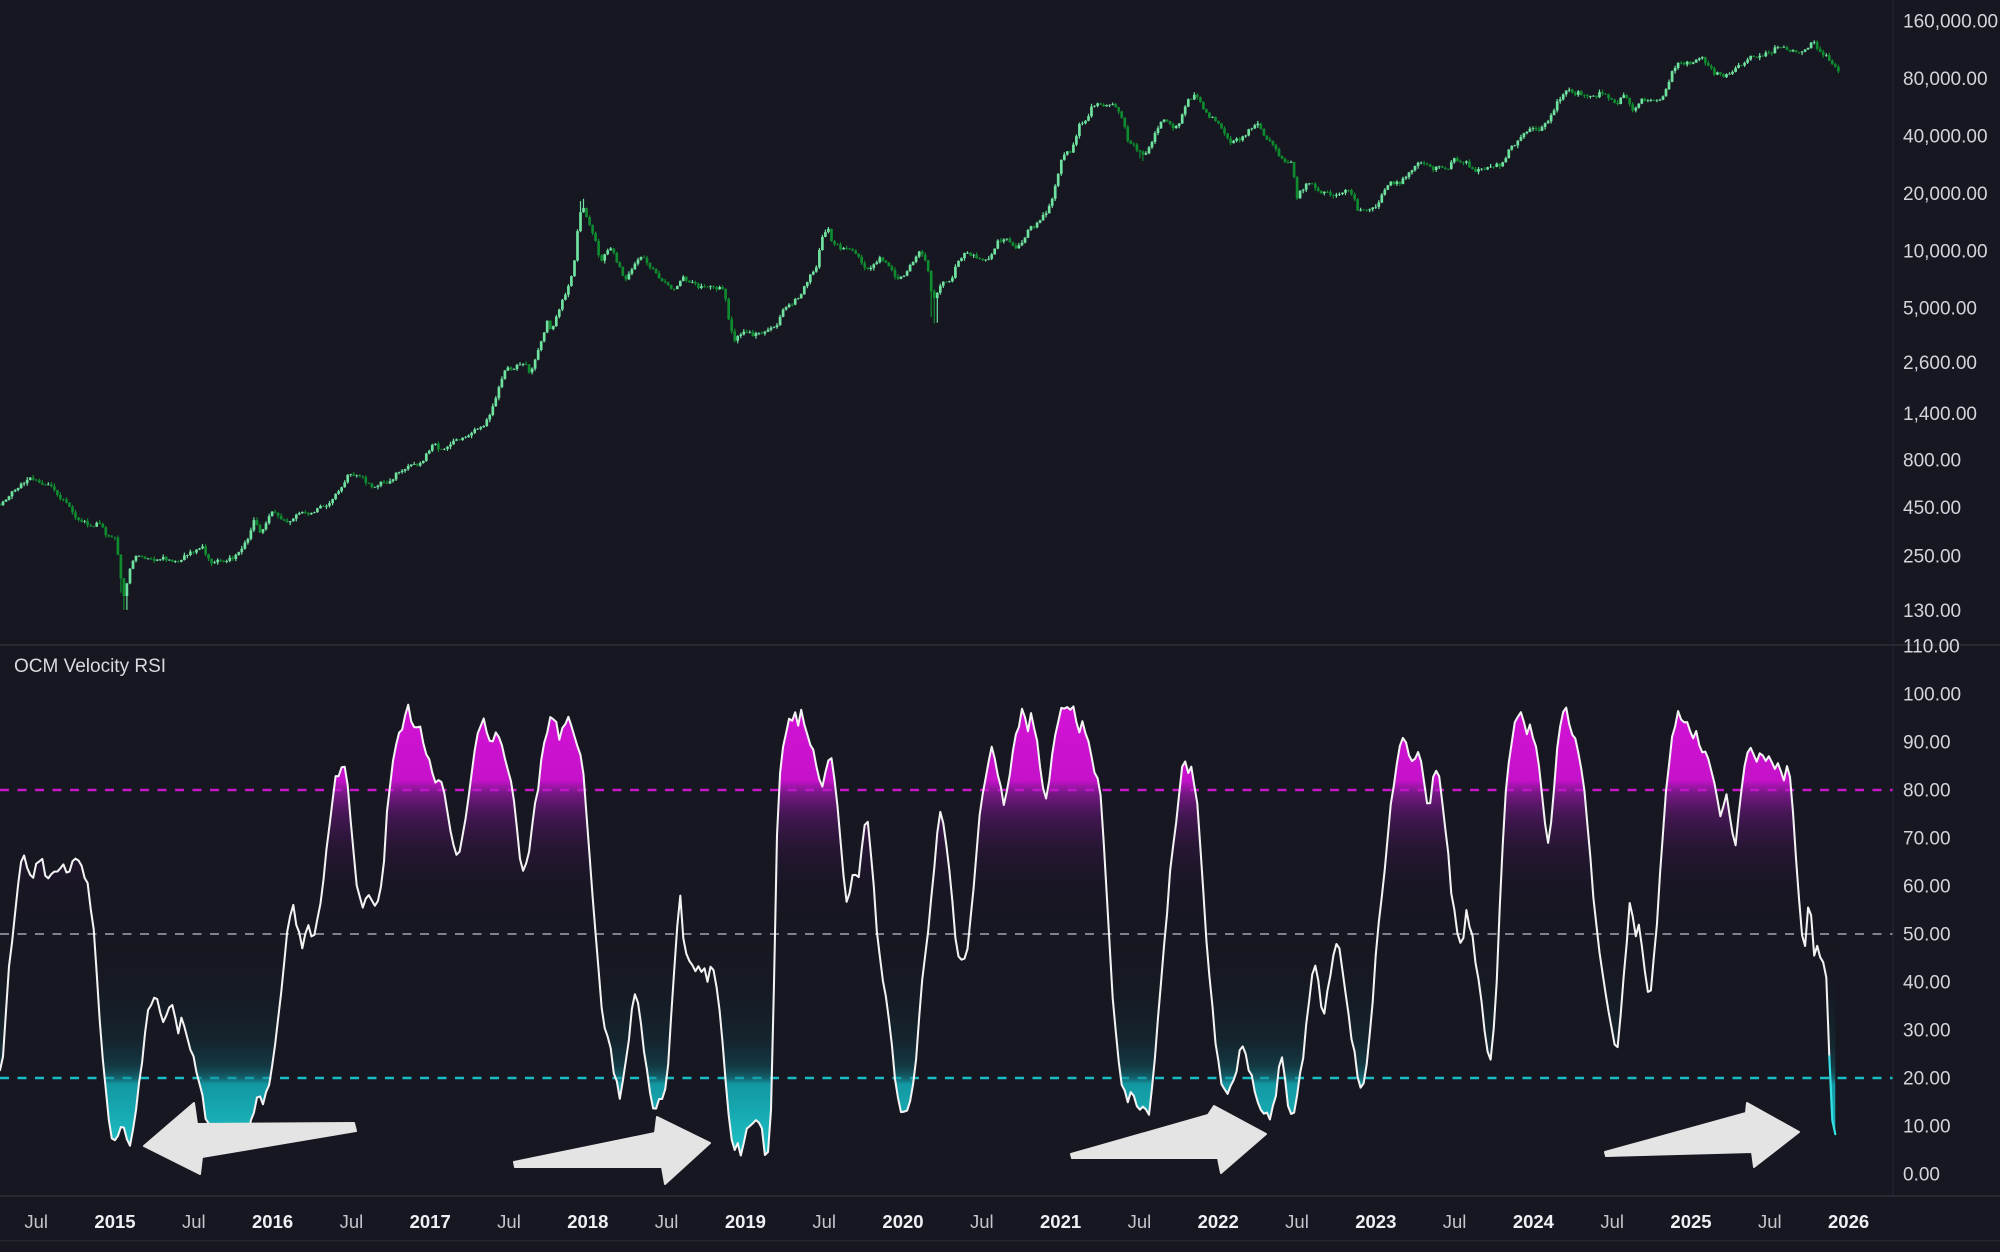 The width and height of the screenshot is (2000, 1252). What do you see at coordinates (1927, 1127) in the screenshot?
I see `svg-text: 10.00` at bounding box center [1927, 1127].